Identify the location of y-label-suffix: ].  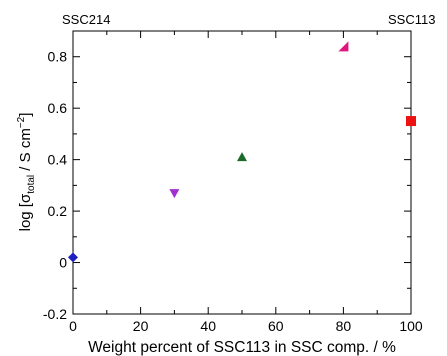
(25, 115).